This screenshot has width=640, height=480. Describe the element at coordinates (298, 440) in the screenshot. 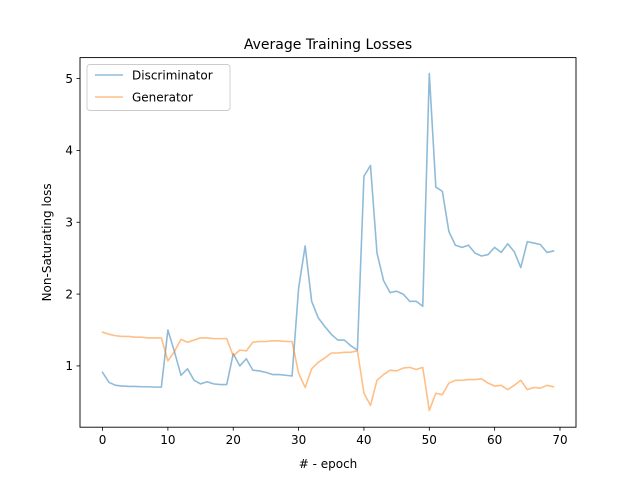

I see `x-tick-label: 30` at that location.